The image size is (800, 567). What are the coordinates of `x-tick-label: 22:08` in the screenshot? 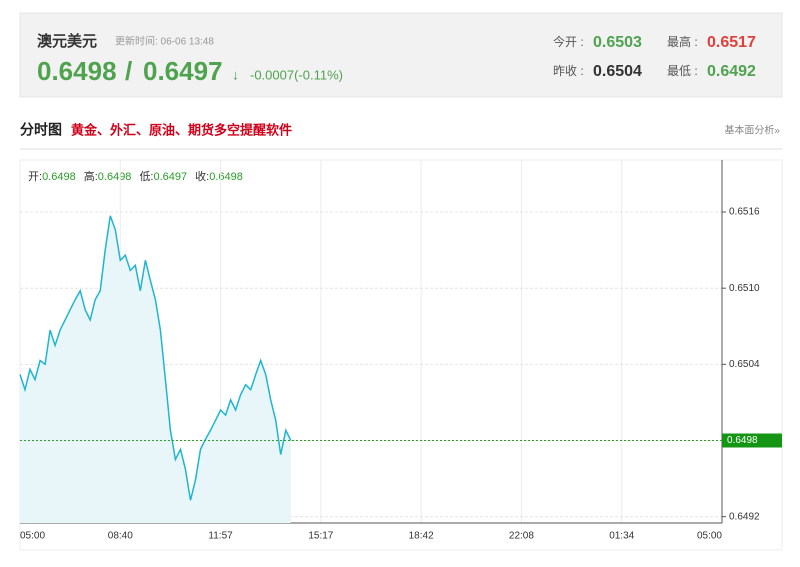 It's located at (521, 536).